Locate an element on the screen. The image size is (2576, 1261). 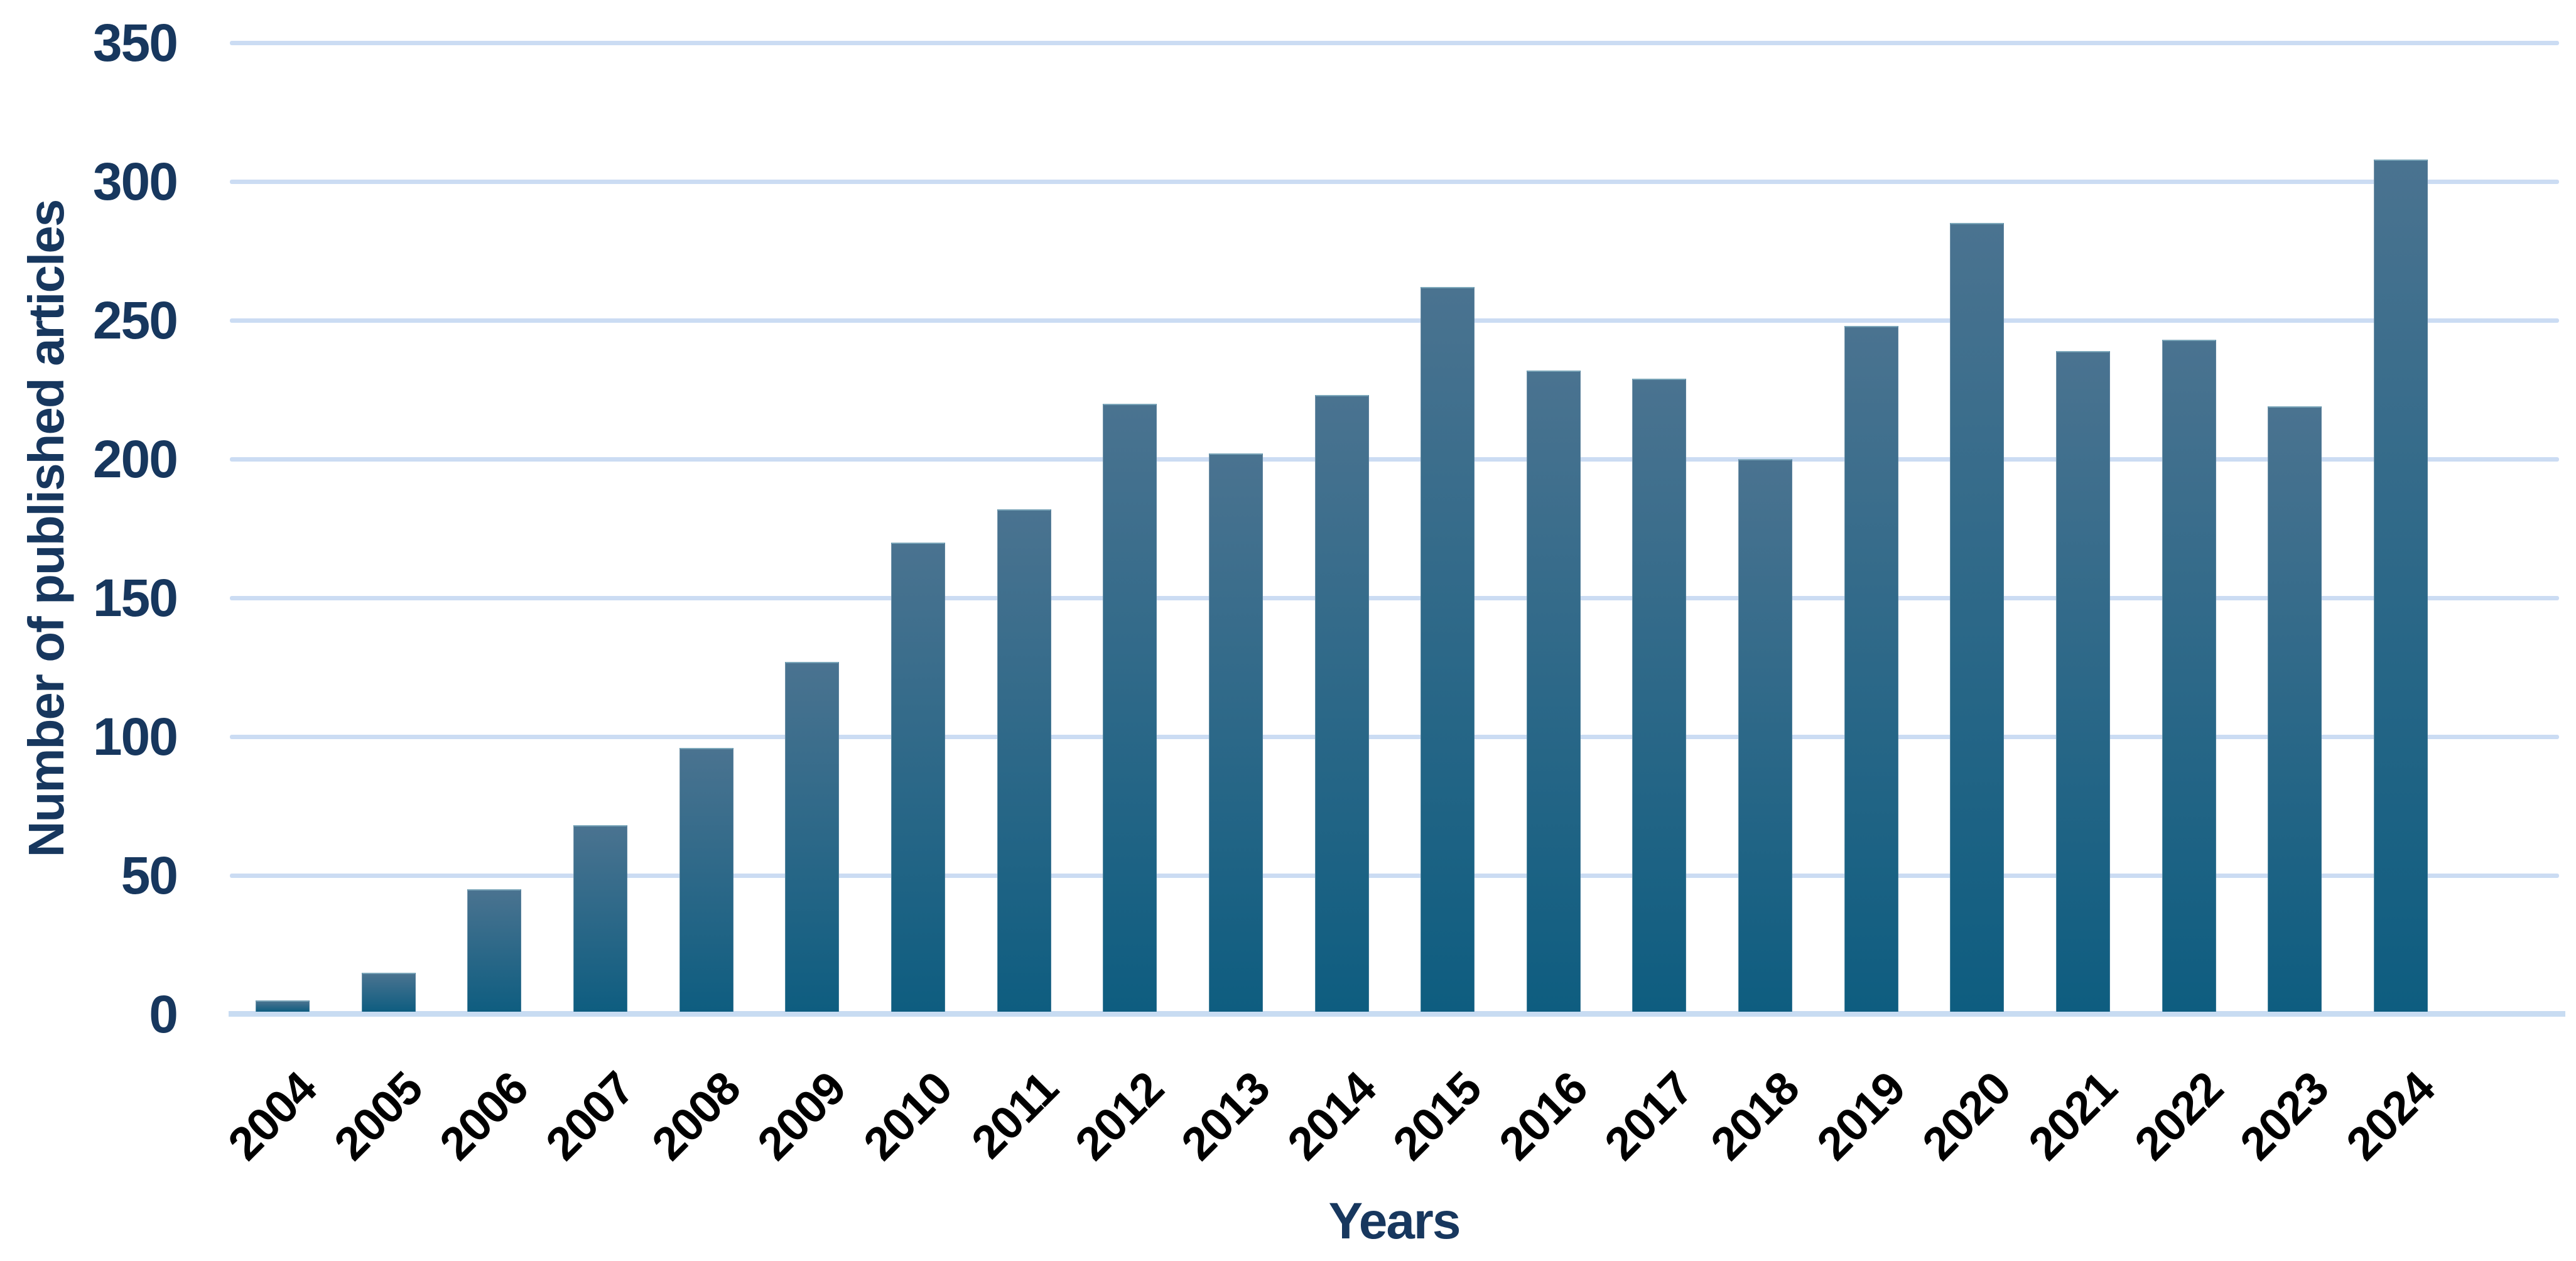
bar-2016 is located at coordinates (1554, 691).